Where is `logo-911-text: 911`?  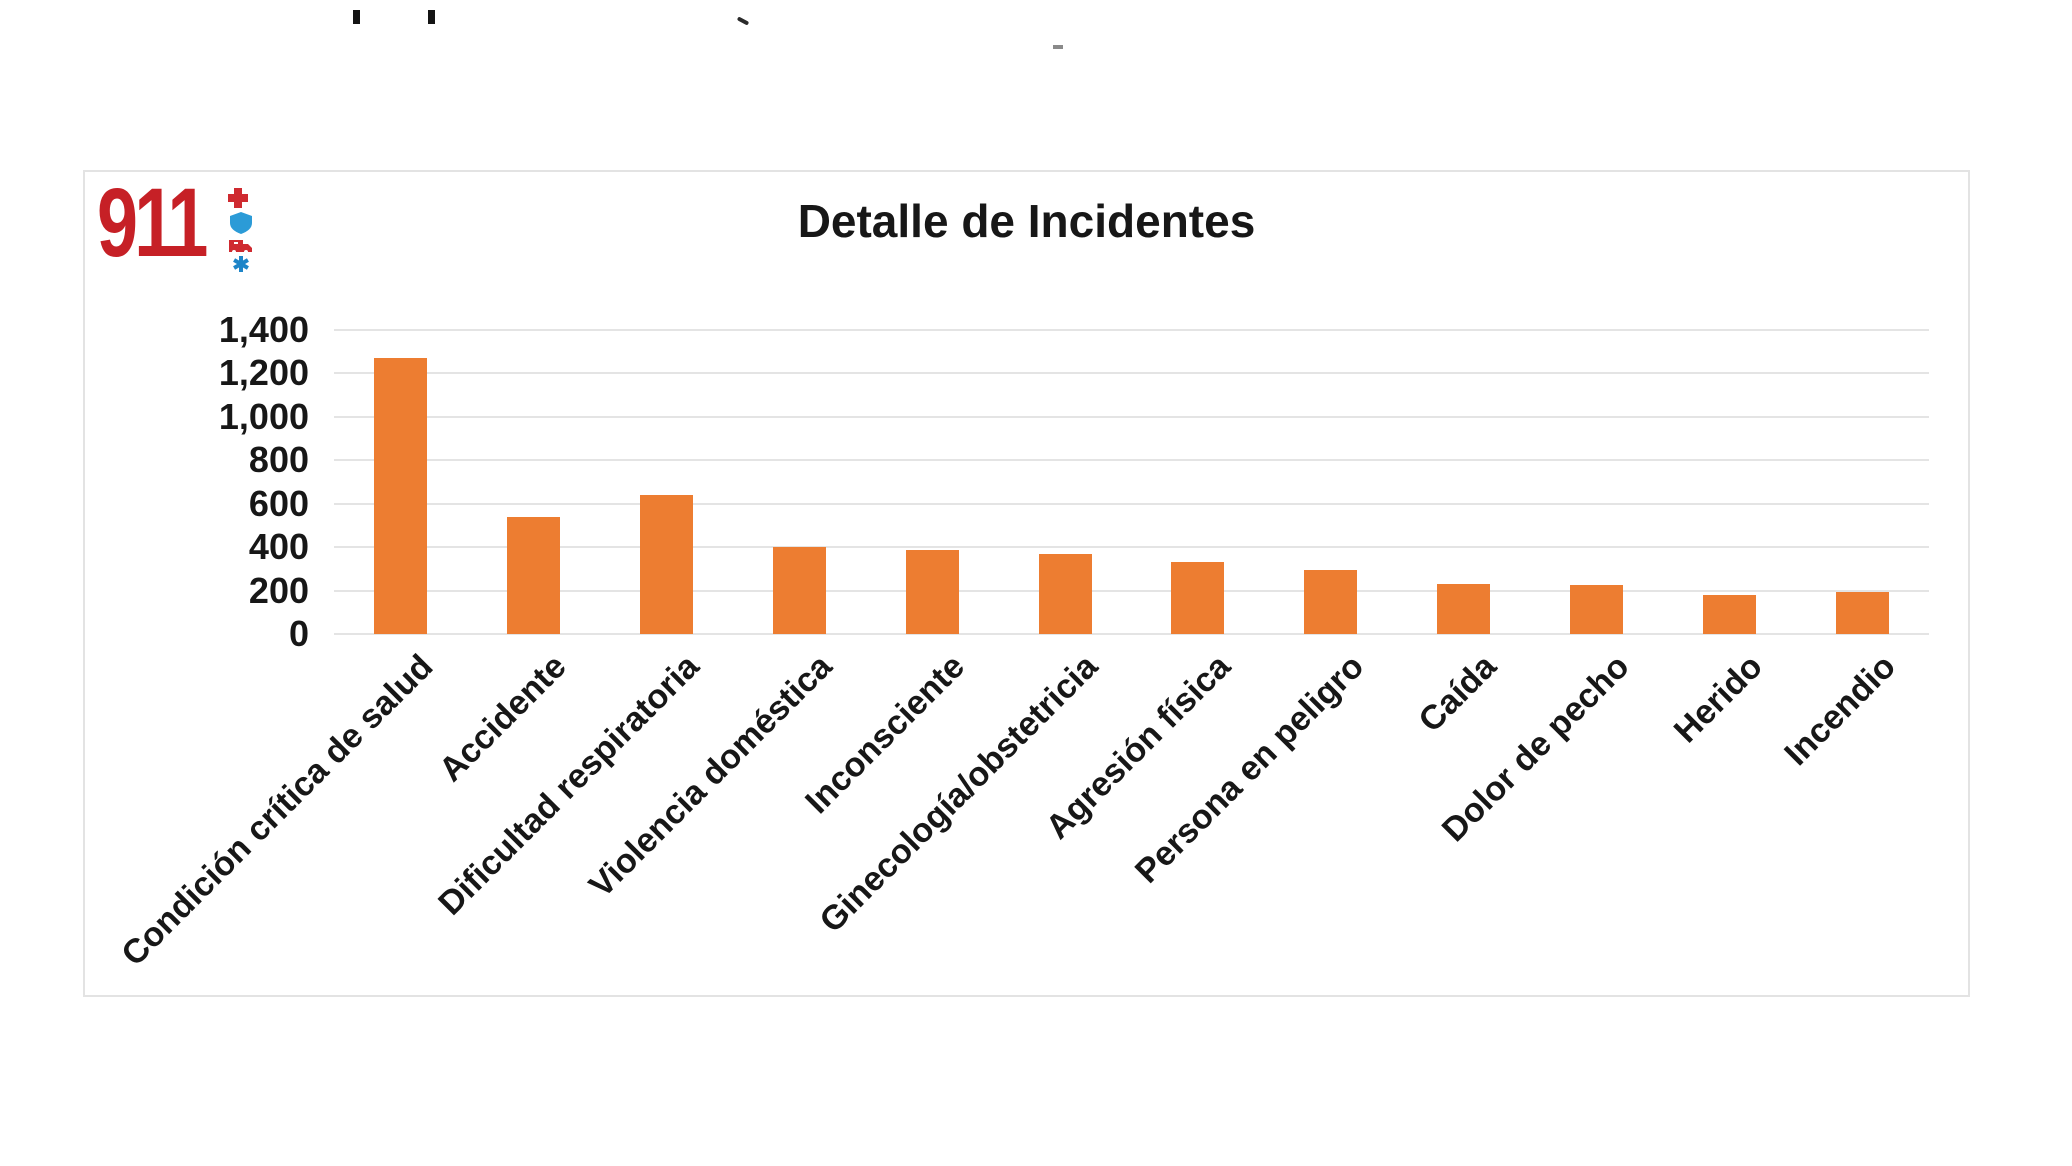 logo-911-text: 911 is located at coordinates (152, 222).